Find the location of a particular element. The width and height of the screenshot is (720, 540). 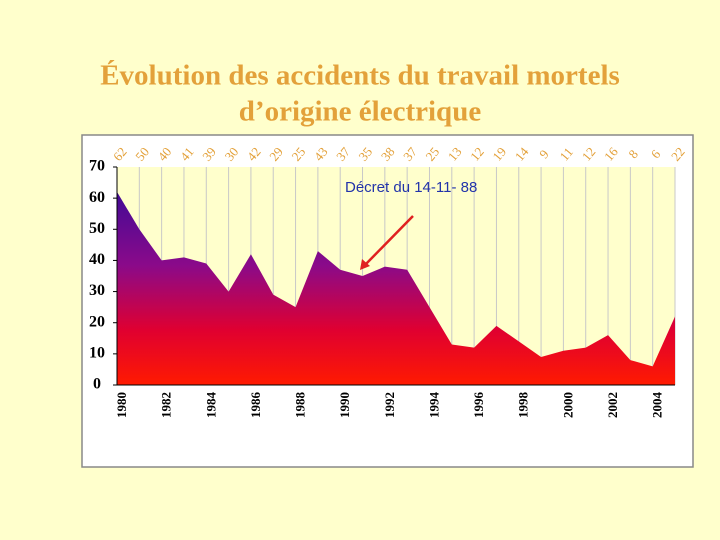

y-tick-label: 60 is located at coordinates (97, 197).